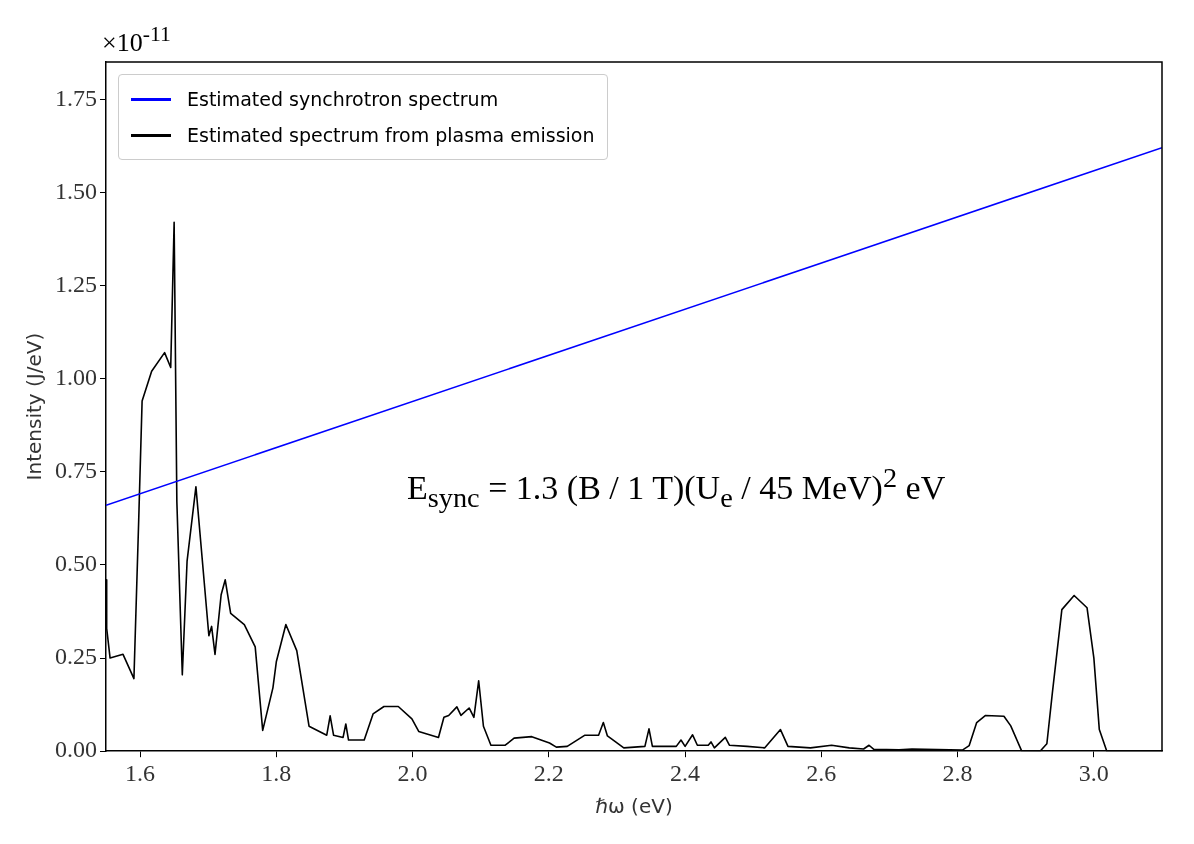 The width and height of the screenshot is (1194, 844). Describe the element at coordinates (821, 772) in the screenshot. I see `x-tick-label: 2.6` at that location.